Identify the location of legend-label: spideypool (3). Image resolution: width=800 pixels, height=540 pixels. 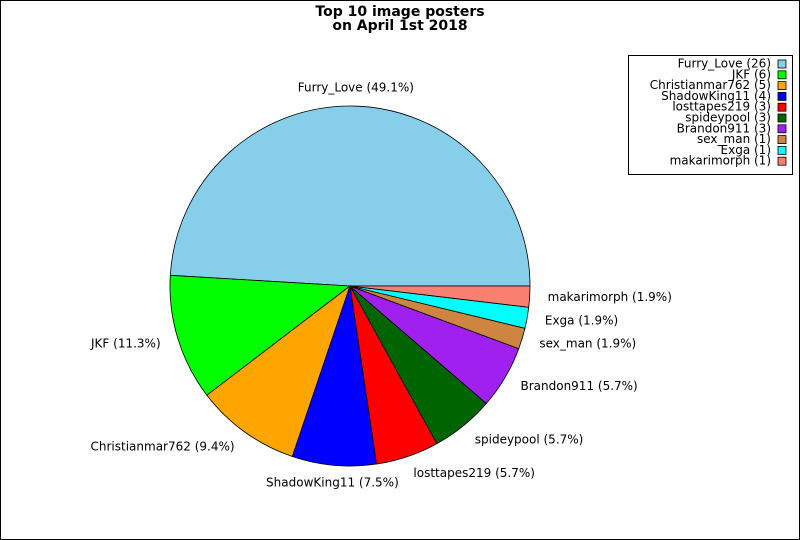
(728, 118).